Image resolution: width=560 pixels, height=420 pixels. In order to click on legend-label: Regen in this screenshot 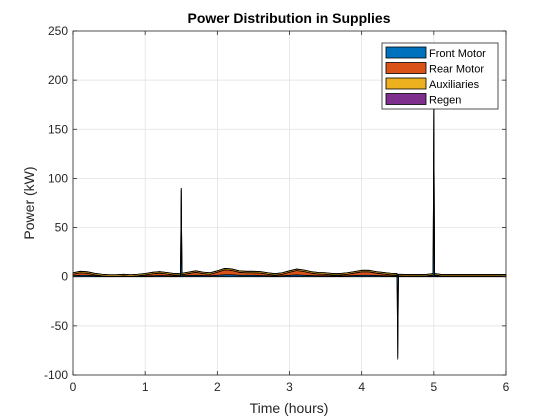, I will do `click(445, 101)`.